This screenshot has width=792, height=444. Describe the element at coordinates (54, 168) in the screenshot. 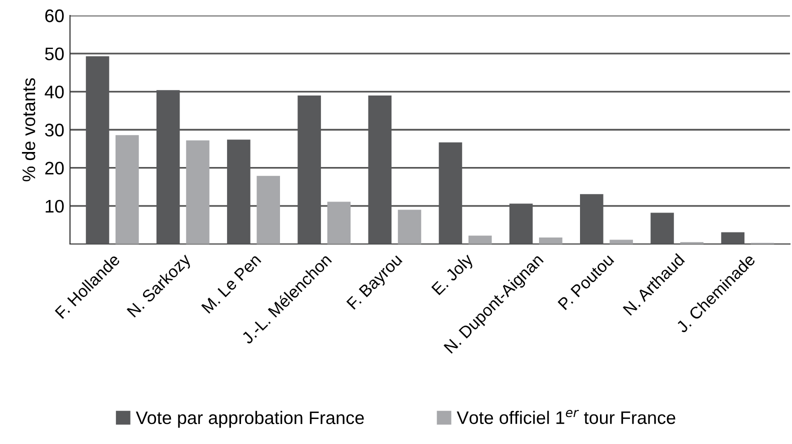

I see `y-tick-label: 20` at that location.